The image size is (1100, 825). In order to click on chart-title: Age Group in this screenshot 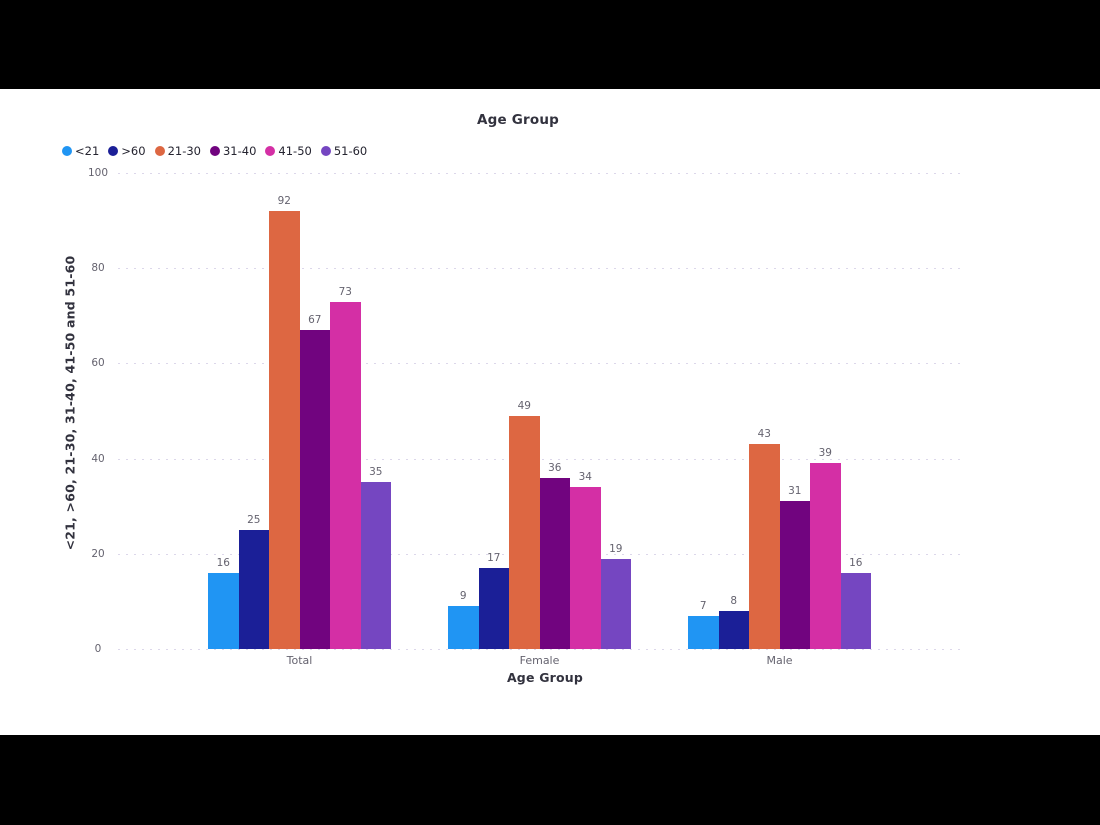, I will do `click(518, 120)`.